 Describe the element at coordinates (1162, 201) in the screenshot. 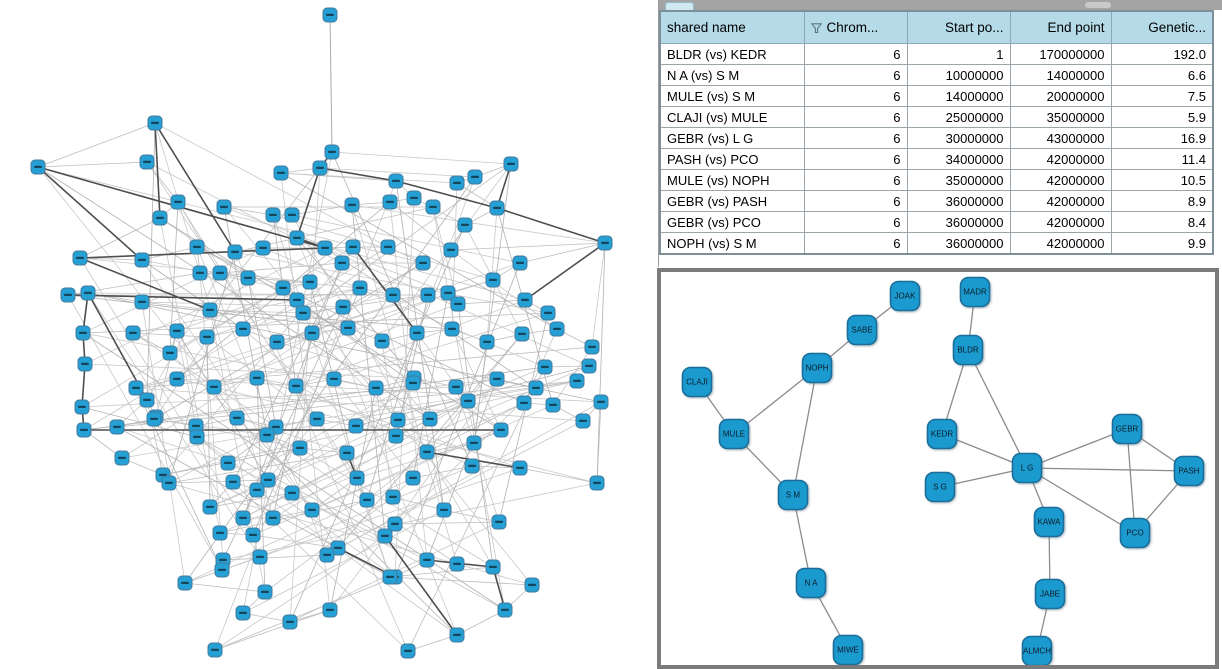

I see `cell-value: 8.9` at that location.